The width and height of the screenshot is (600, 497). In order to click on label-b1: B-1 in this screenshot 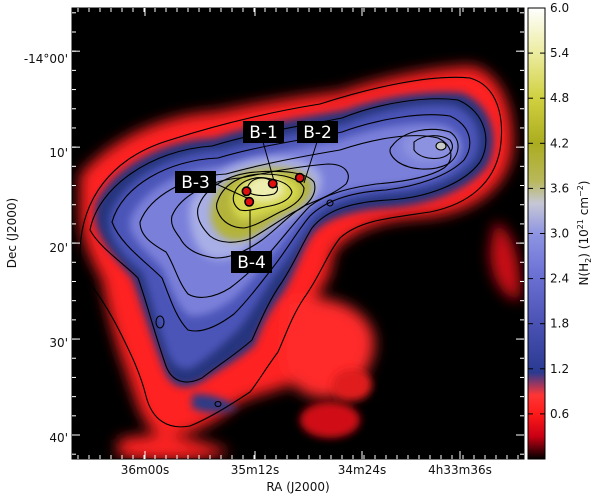, I will do `click(263, 132)`.